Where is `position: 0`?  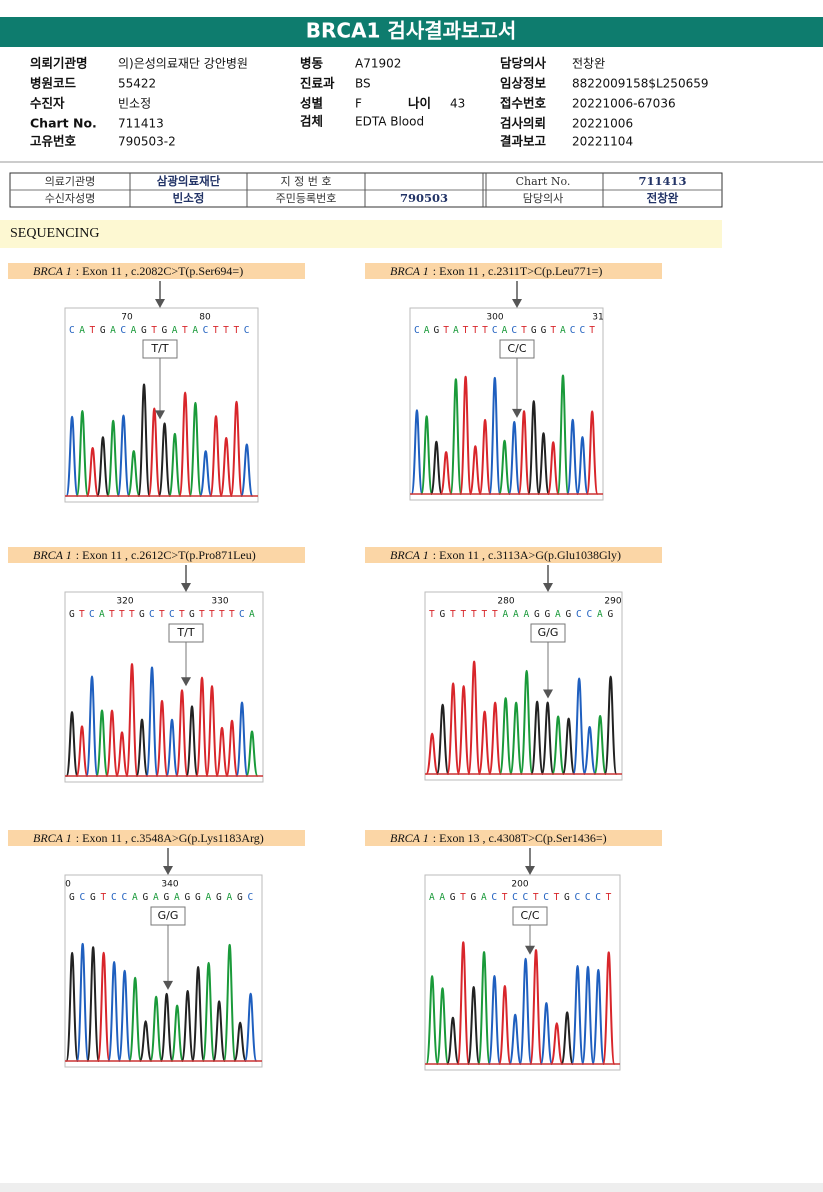 position: 0 is located at coordinates (68, 885).